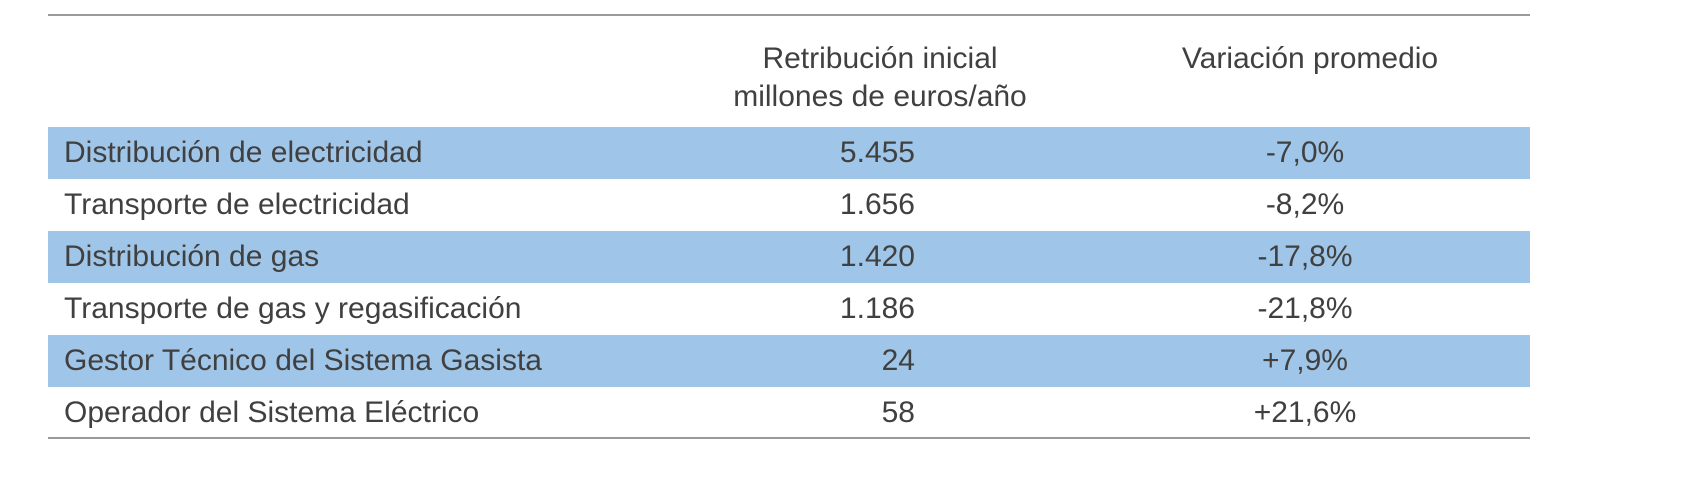 The image size is (1706, 483). What do you see at coordinates (877, 256) in the screenshot?
I see `table-cell: 1.420` at bounding box center [877, 256].